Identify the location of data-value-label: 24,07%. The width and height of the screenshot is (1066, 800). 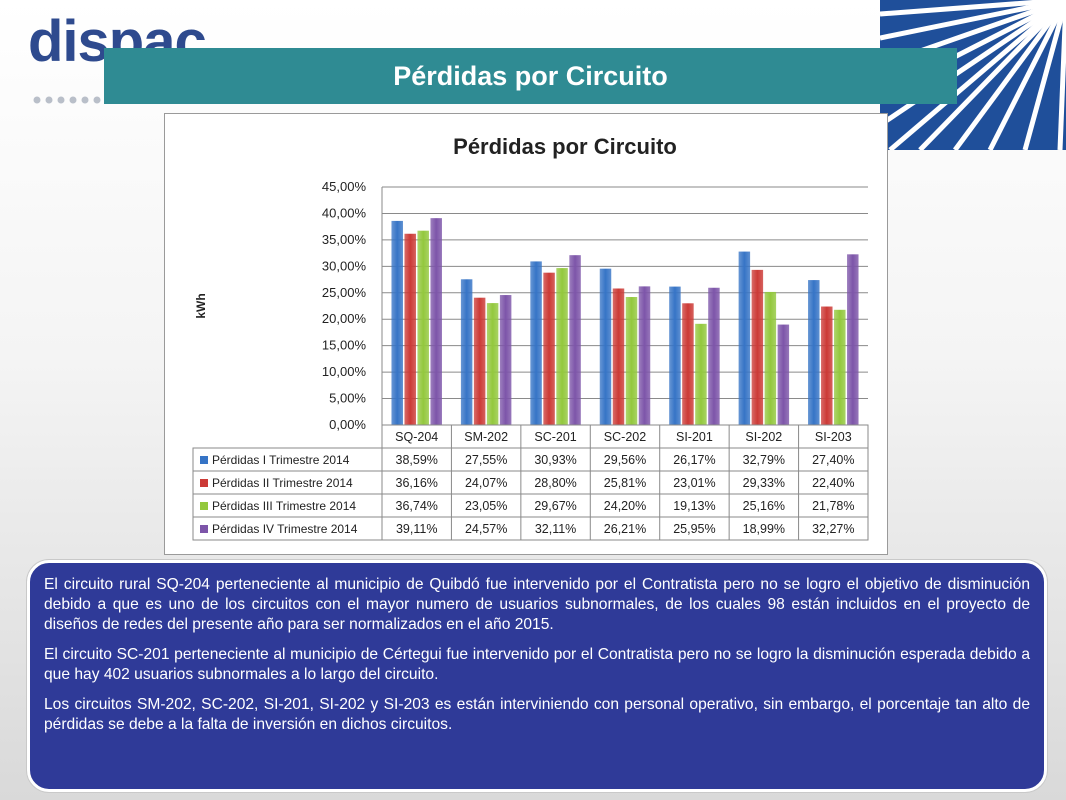
(486, 483).